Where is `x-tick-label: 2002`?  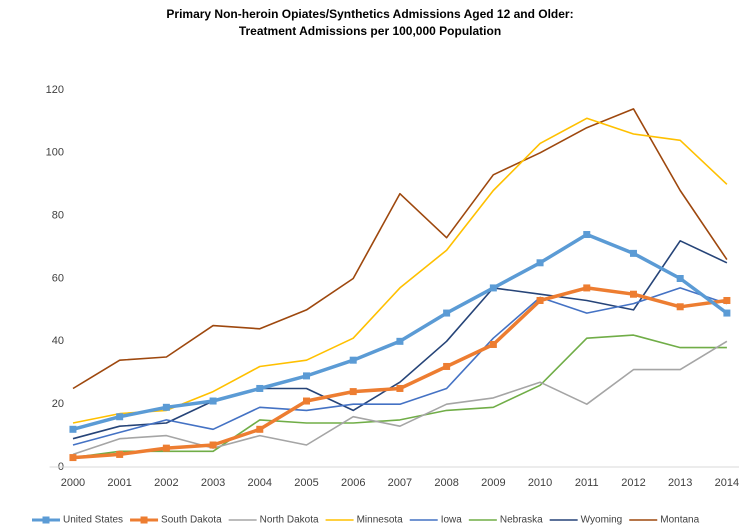
x-tick-label: 2002 is located at coordinates (166, 483).